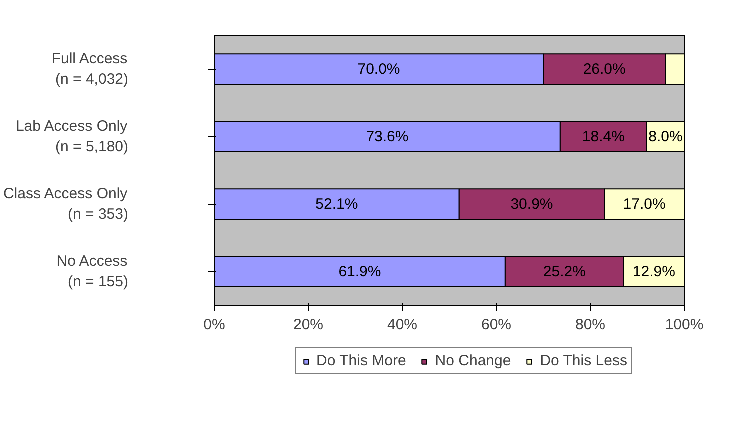  Describe the element at coordinates (644, 204) in the screenshot. I see `data-label: 17.0%` at that location.